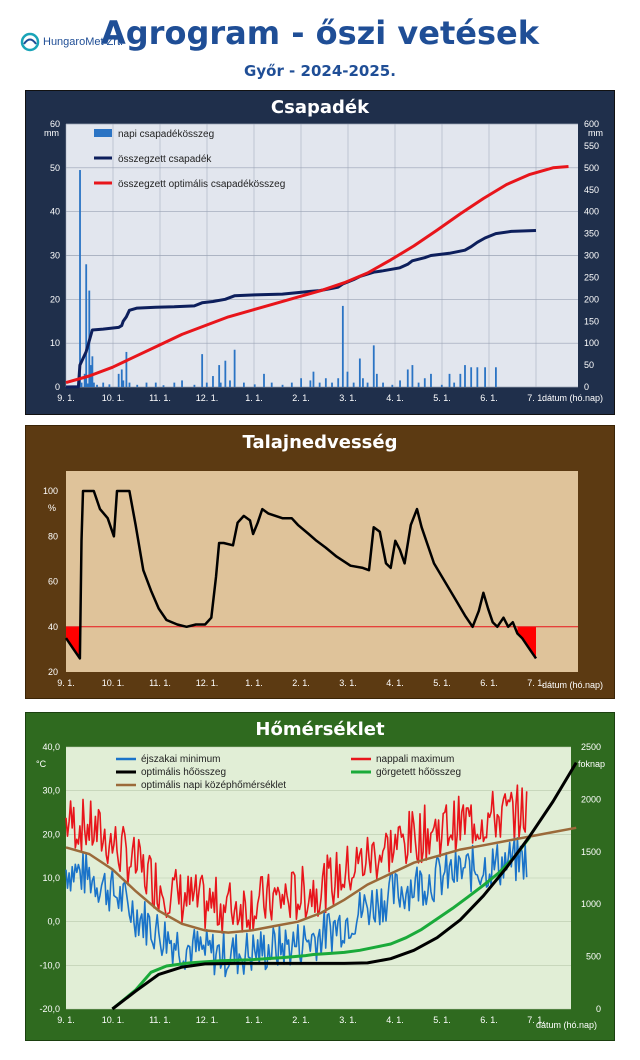  Describe the element at coordinates (166, 134) in the screenshot. I see `legend-label-daily: napi csapadékösszeg` at that location.